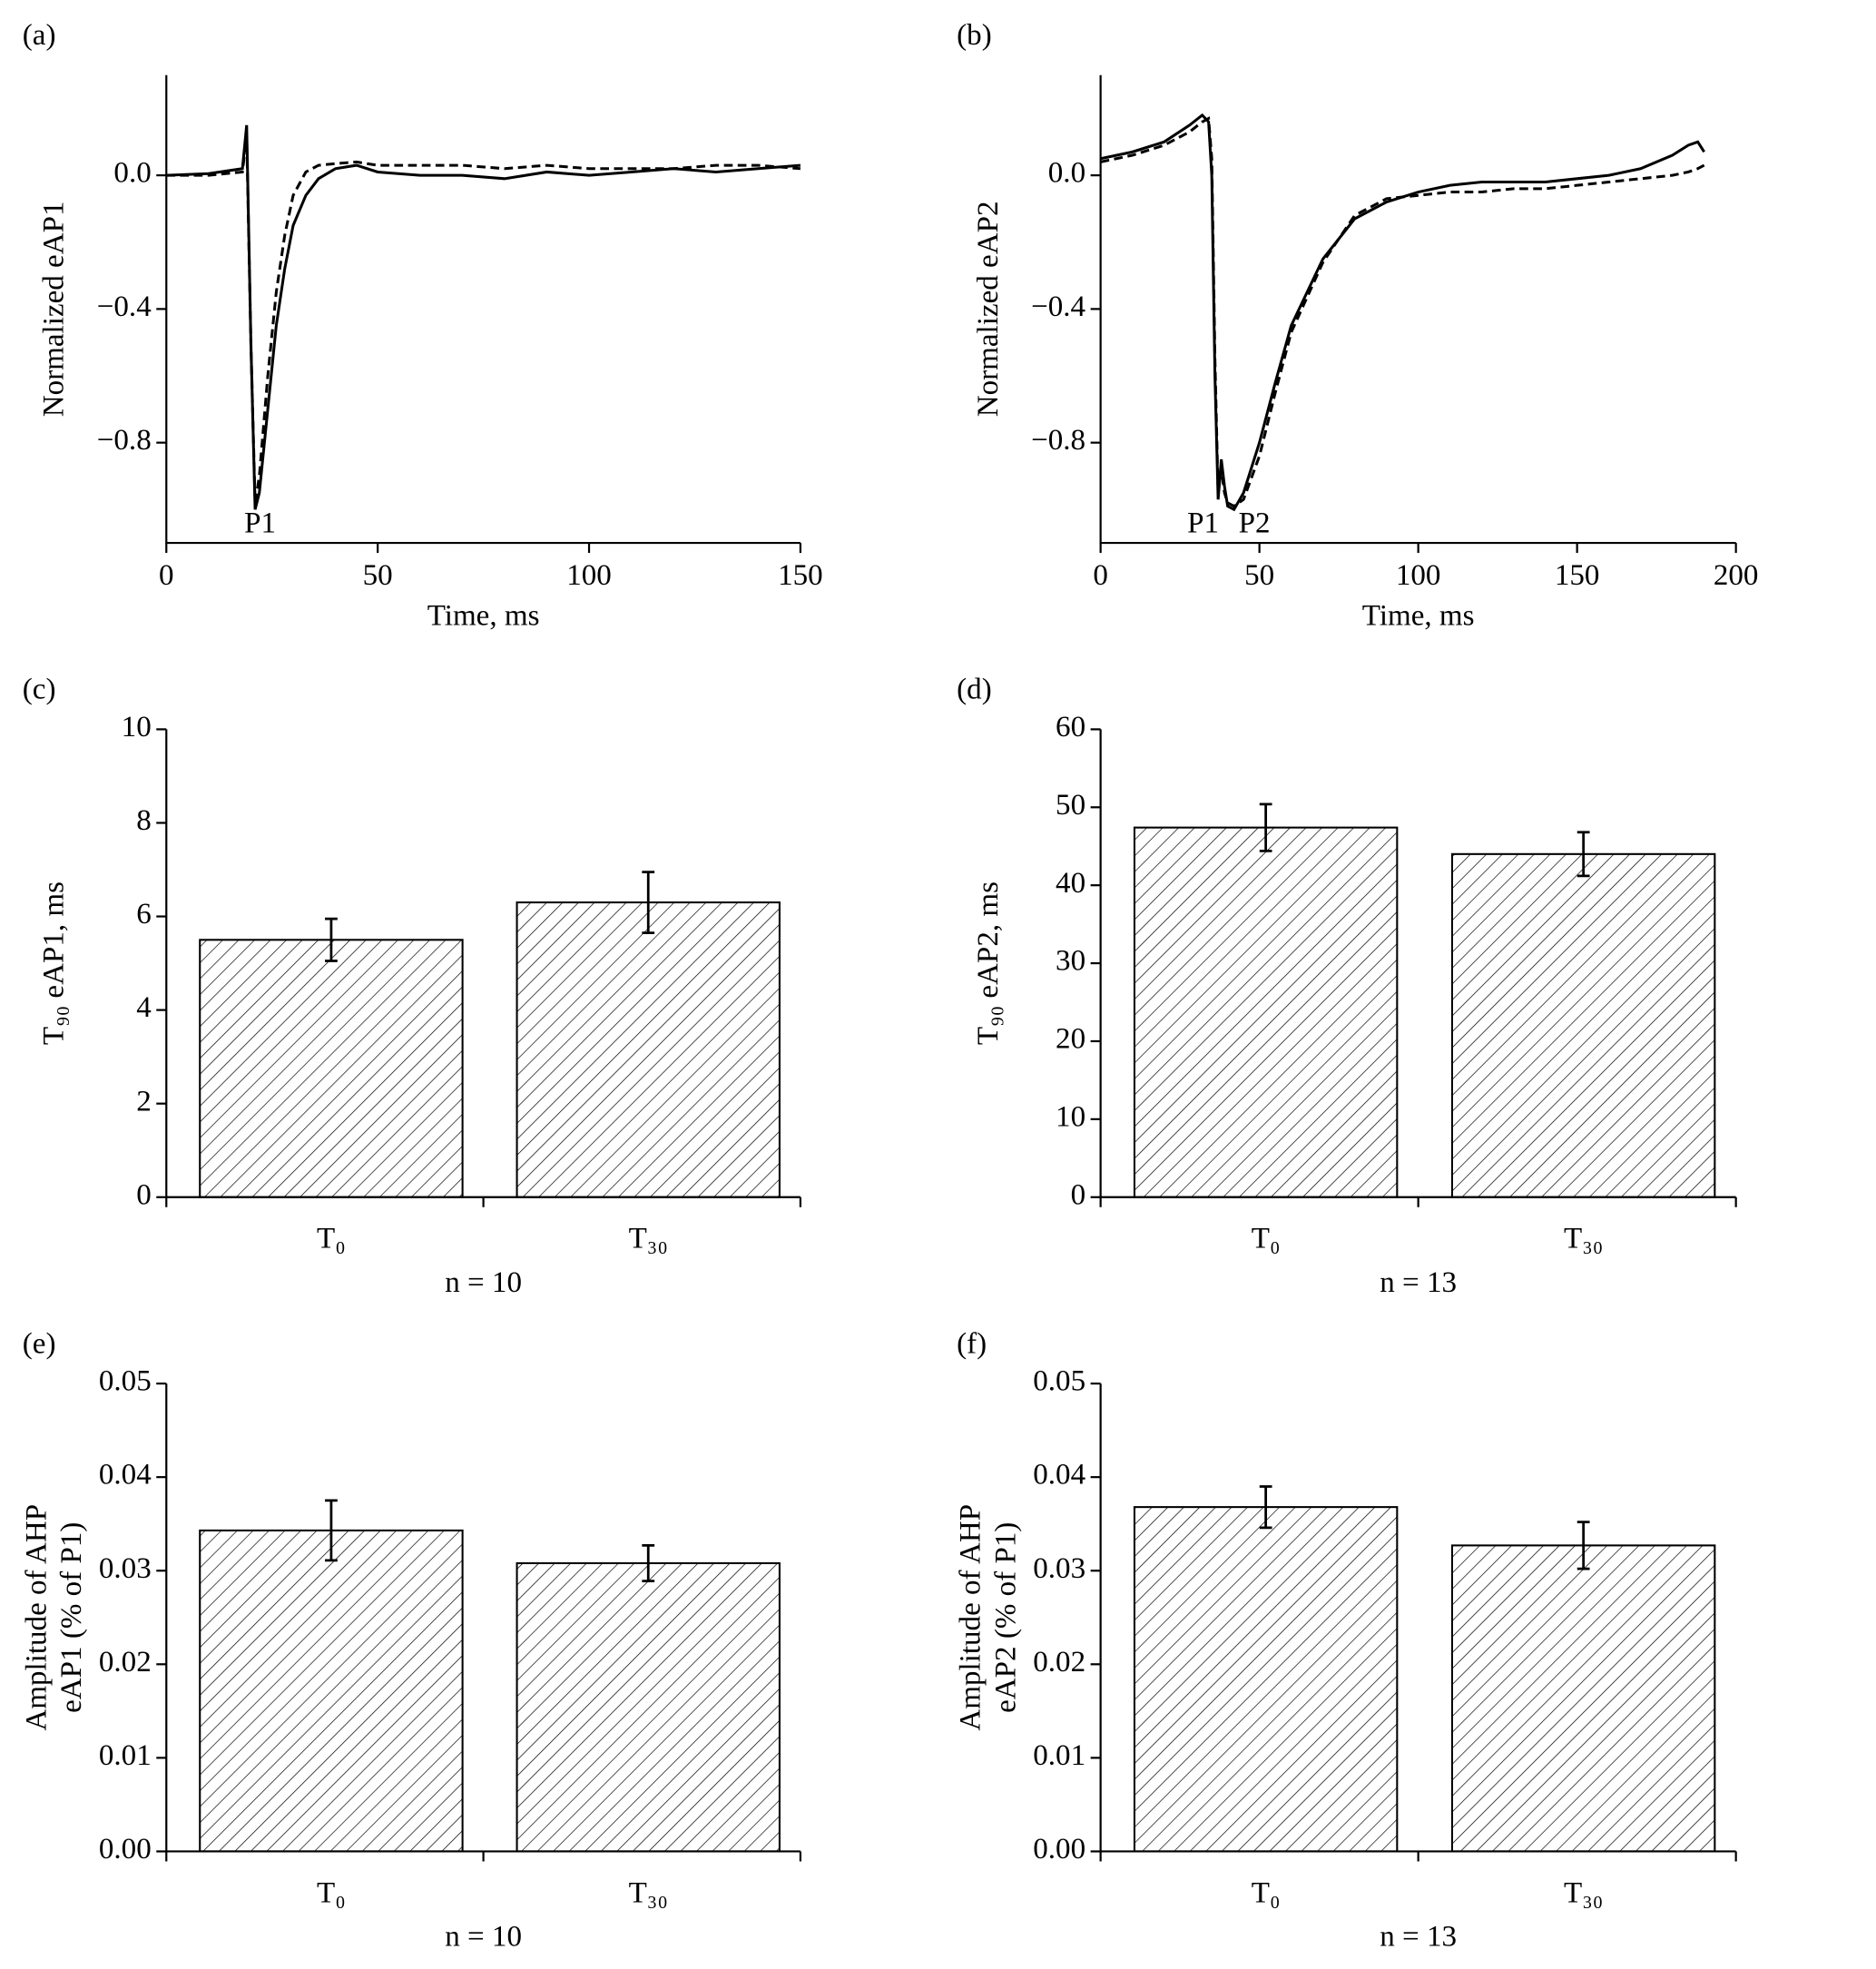  I want to click on panel-label: (d), so click(975, 690).